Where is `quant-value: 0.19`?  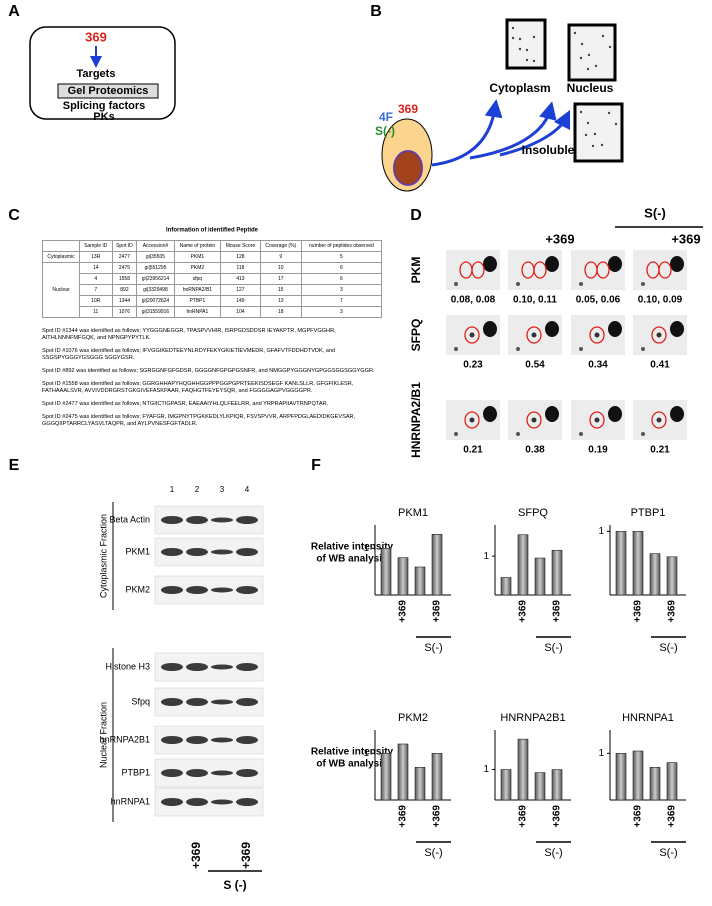
quant-value: 0.19 is located at coordinates (598, 450).